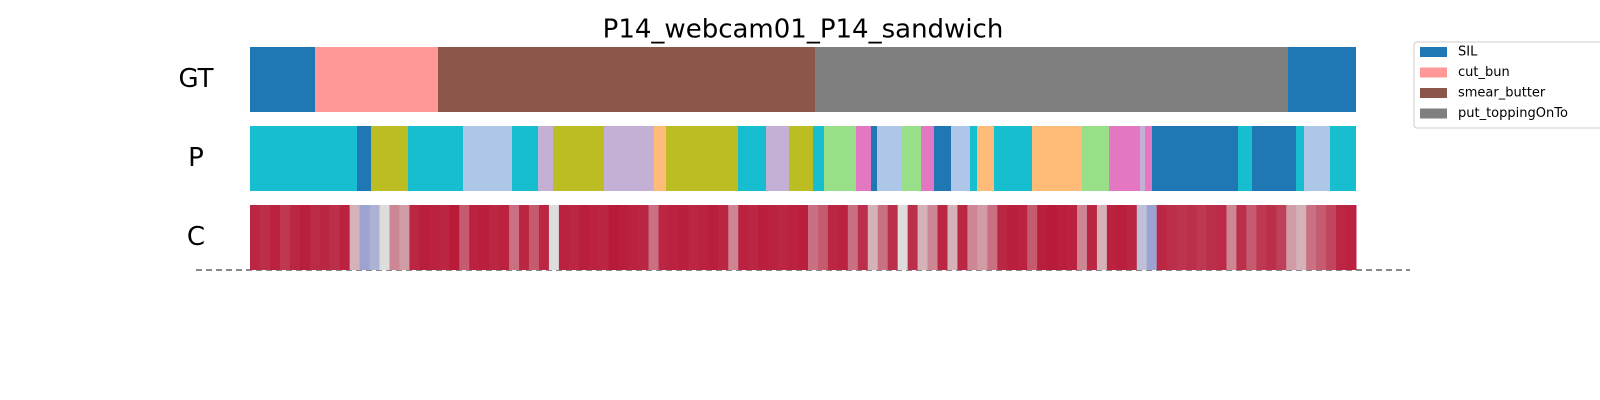 The width and height of the screenshot is (1600, 400). Describe the element at coordinates (196, 237) in the screenshot. I see `row-label: C` at that location.